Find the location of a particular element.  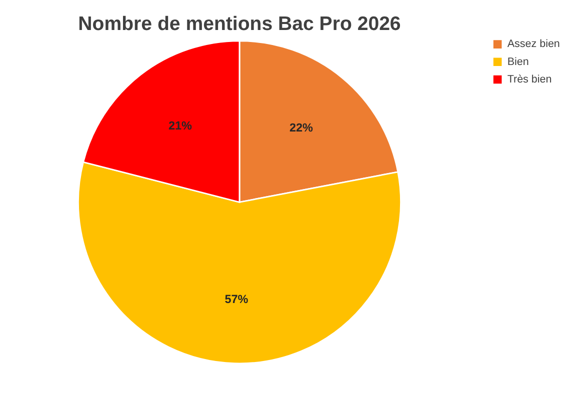

data-label: 21% is located at coordinates (180, 126).